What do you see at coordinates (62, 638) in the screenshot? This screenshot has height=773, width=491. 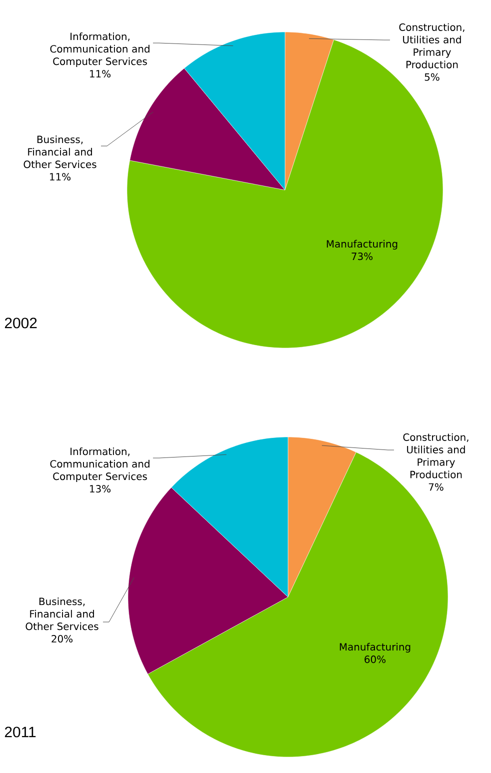 I see `data-label: 20%` at bounding box center [62, 638].